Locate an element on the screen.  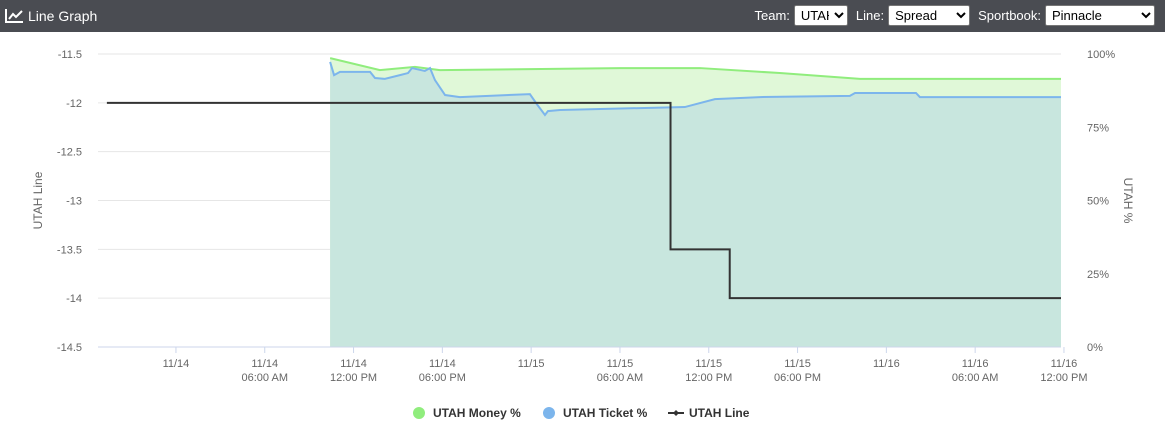
x-tick-label: 11/14 is located at coordinates (176, 364).